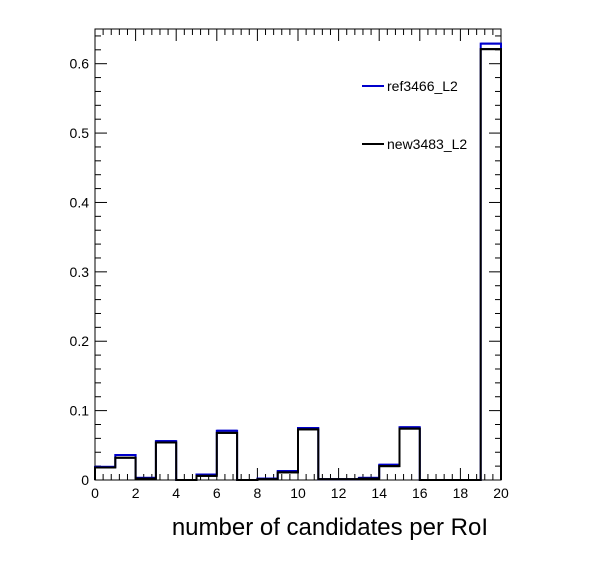 This screenshot has width=596, height=572. What do you see at coordinates (217, 493) in the screenshot?
I see `x-tick-label: 6` at bounding box center [217, 493].